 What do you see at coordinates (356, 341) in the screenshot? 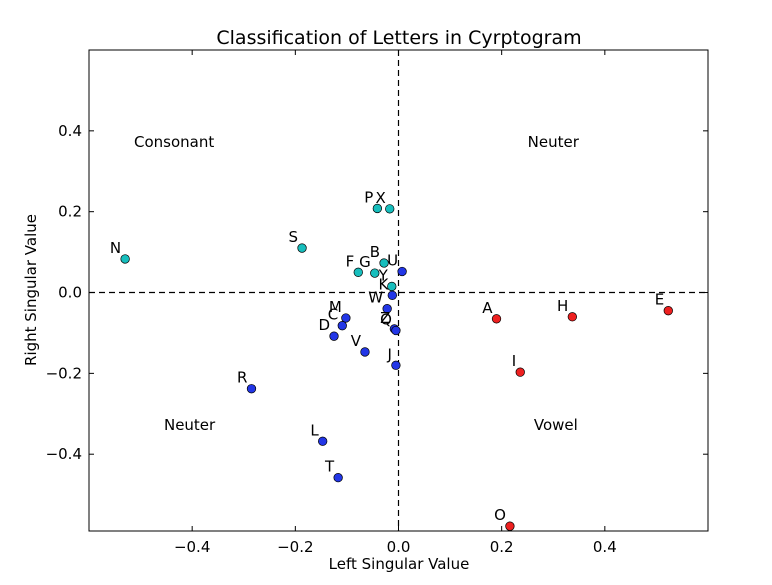
I see `point-label: V` at bounding box center [356, 341].